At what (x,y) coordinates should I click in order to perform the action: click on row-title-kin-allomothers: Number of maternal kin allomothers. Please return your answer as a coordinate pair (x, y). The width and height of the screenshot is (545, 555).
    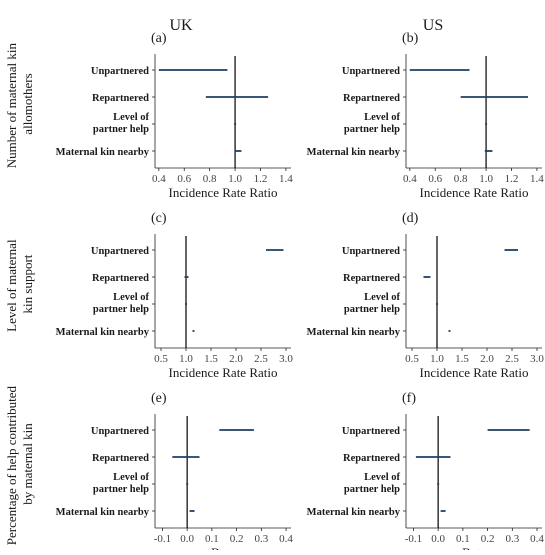
    Looking at the image, I should click on (19, 104).